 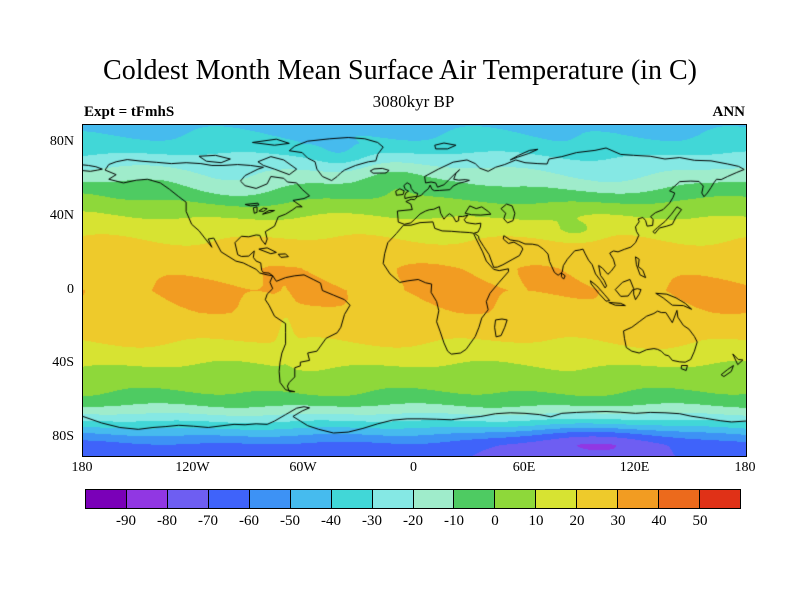 What do you see at coordinates (413, 101) in the screenshot?
I see `chart-subtitle: 3080kyr BP` at bounding box center [413, 101].